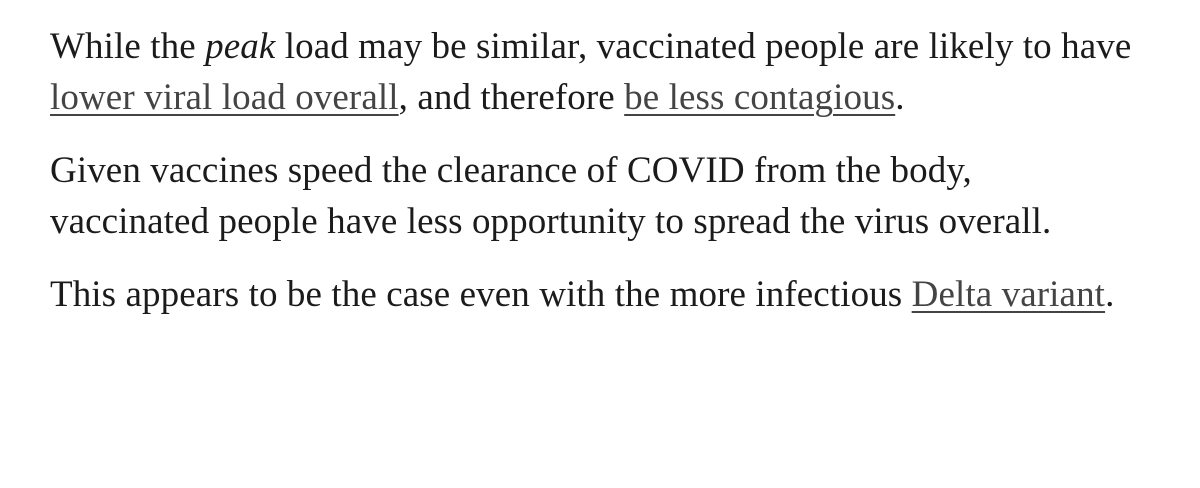  What do you see at coordinates (1008, 294) in the screenshot?
I see `link-delta-variant: Delta variant` at bounding box center [1008, 294].